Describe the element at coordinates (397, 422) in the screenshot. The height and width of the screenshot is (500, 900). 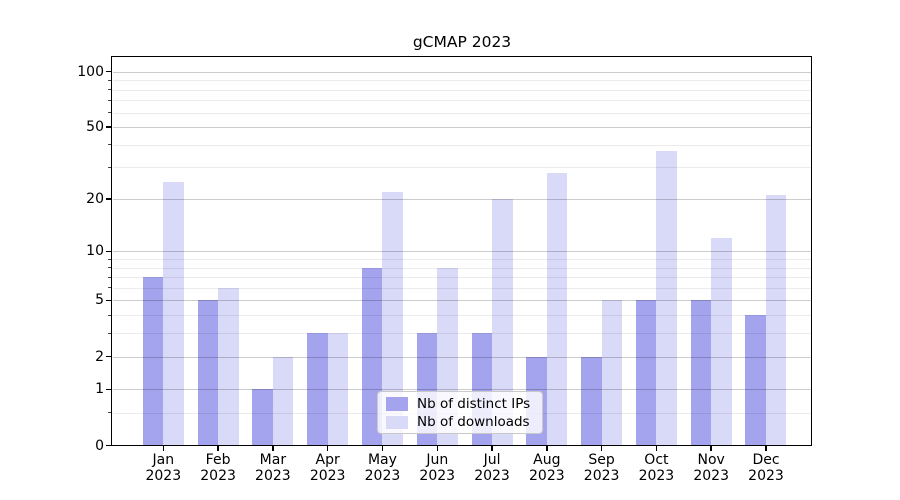
I see `legend-swatch-downloads` at that location.